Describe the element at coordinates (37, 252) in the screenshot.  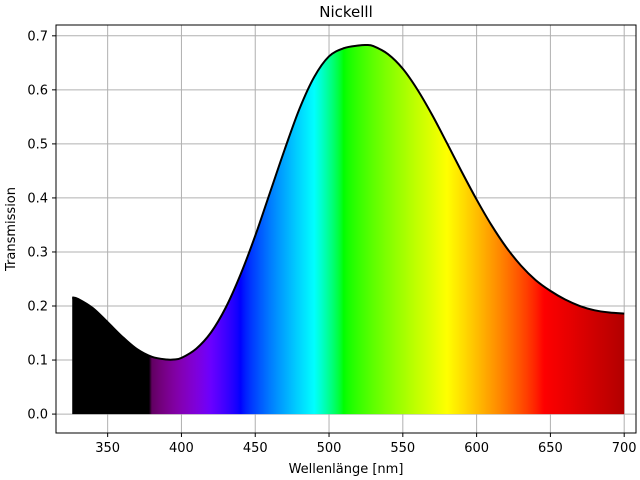
I see `y-tick-label: 0.3` at that location.